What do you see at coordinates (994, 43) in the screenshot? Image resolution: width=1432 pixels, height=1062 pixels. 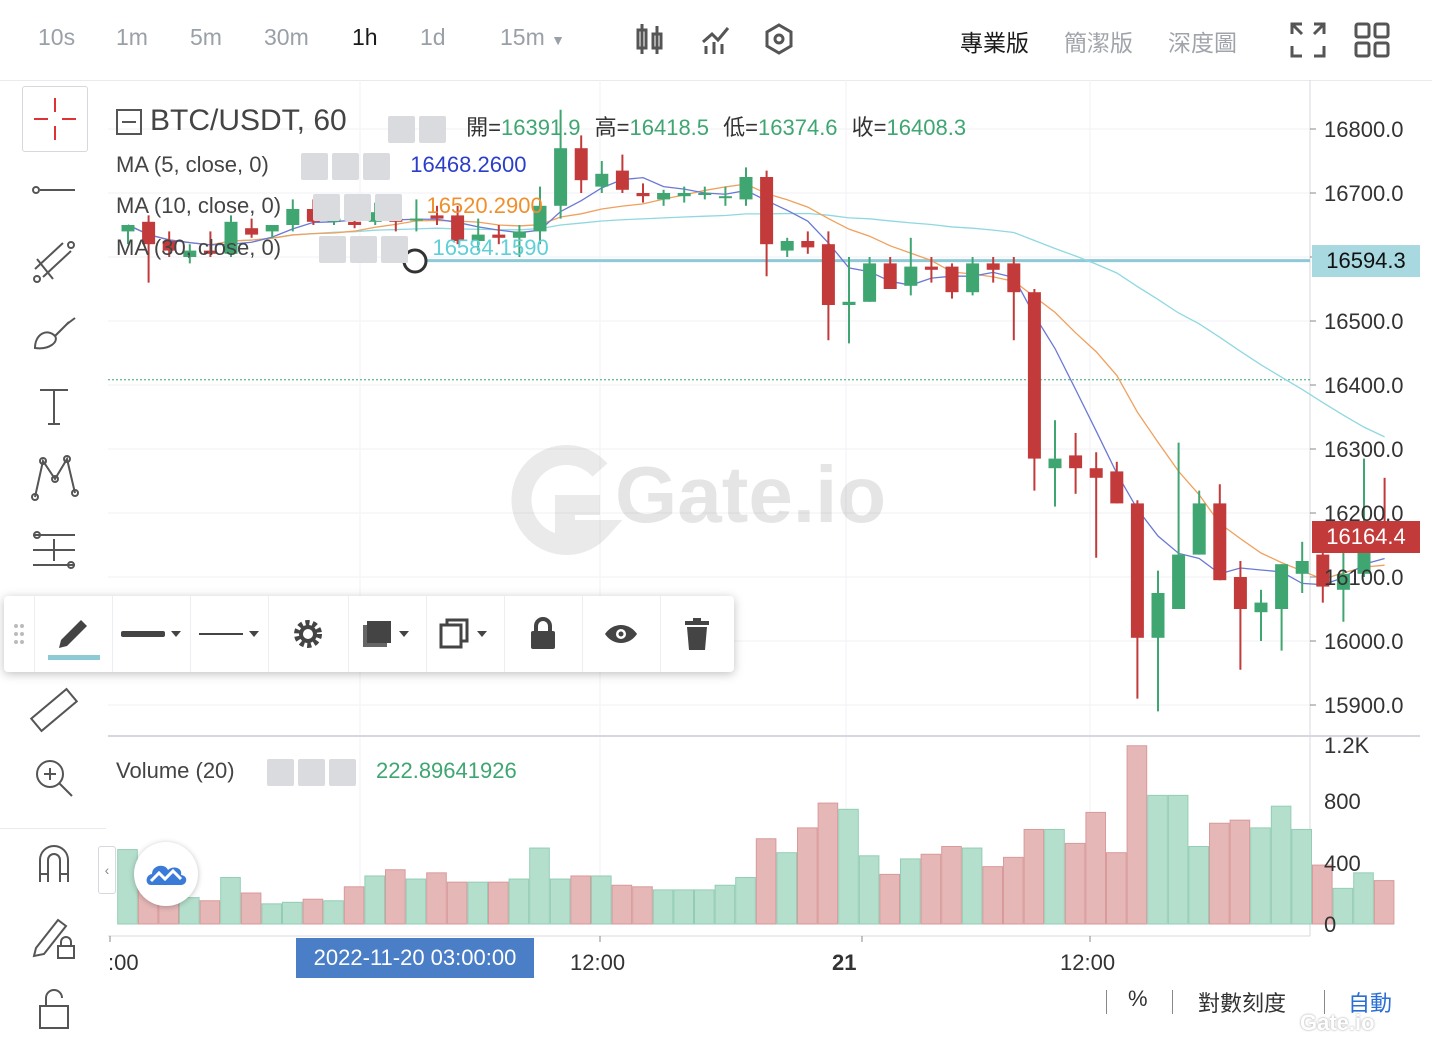 I see `version-pro: 專業版` at bounding box center [994, 43].